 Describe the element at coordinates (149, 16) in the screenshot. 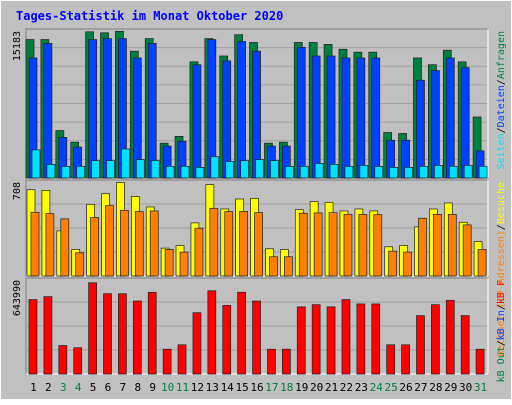

I see `chart-title: Tages-Statistik im Monat Oktober 2020` at that location.